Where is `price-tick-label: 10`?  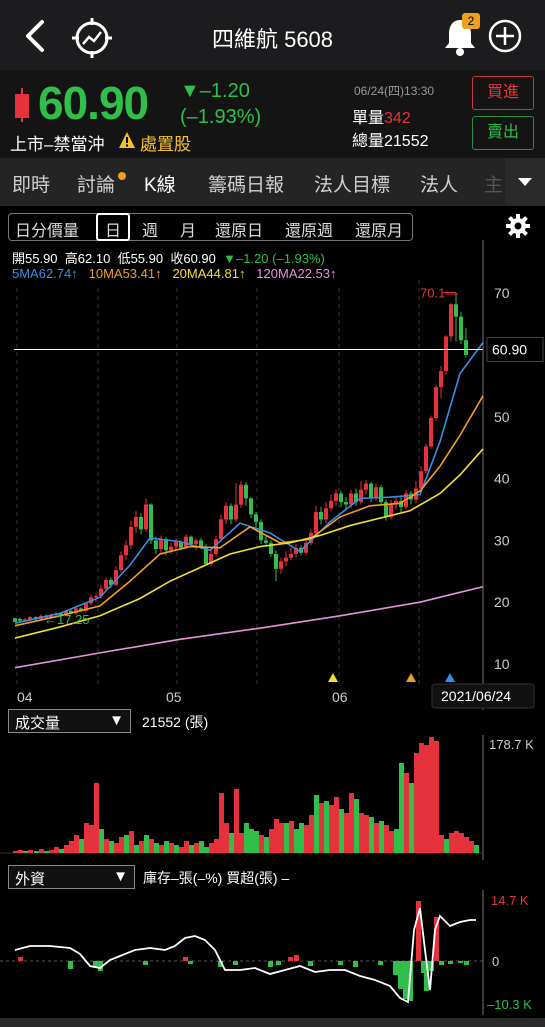 price-tick-label: 10 is located at coordinates (502, 664).